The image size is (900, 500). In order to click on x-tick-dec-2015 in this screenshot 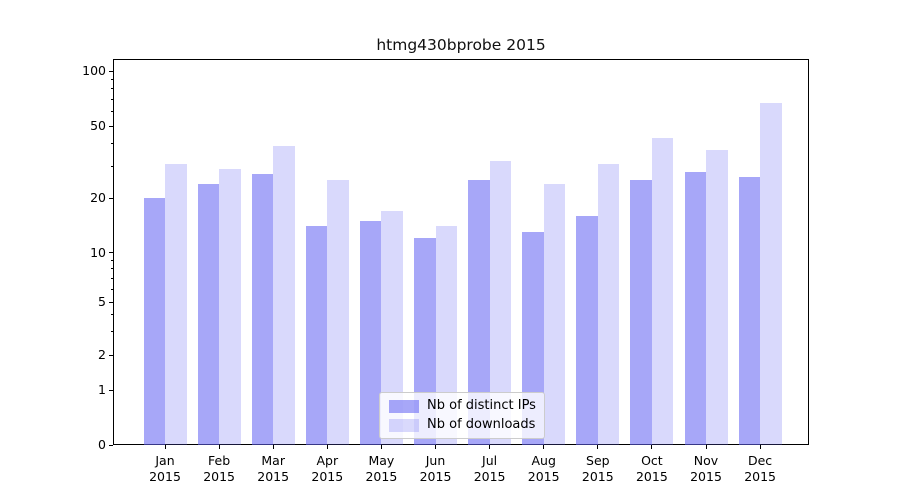, I will do `click(760, 447)`.